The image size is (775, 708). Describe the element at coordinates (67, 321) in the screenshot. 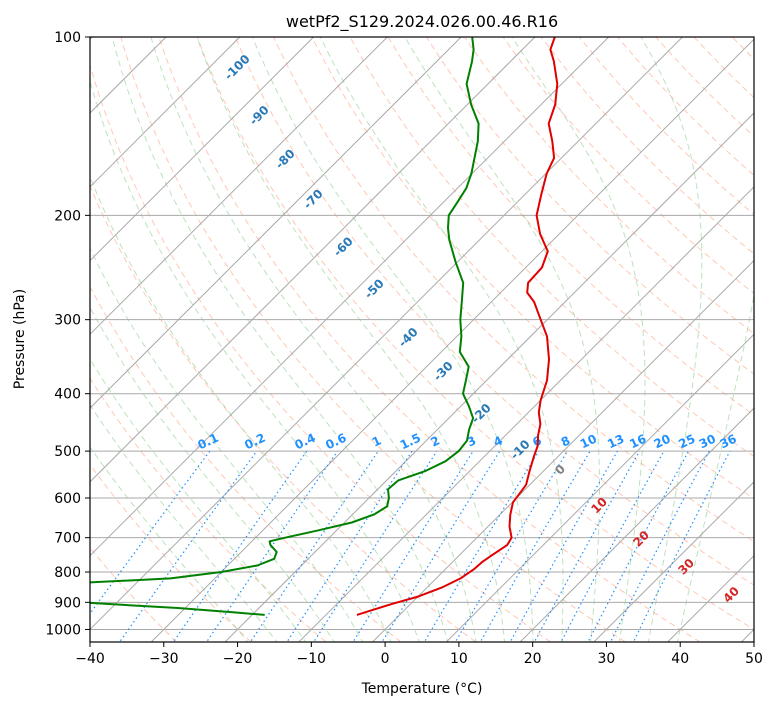

I see `y-tick-label: 300` at that location.